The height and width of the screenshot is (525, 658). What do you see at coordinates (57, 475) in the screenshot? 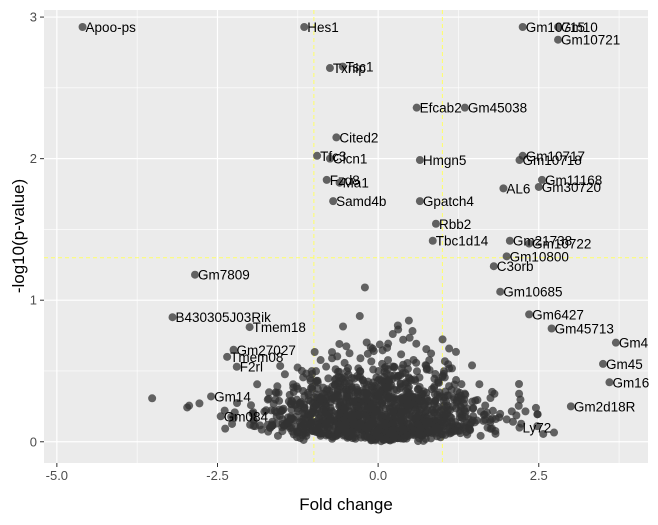
I see `x-tick-label: -5.0` at bounding box center [57, 475].